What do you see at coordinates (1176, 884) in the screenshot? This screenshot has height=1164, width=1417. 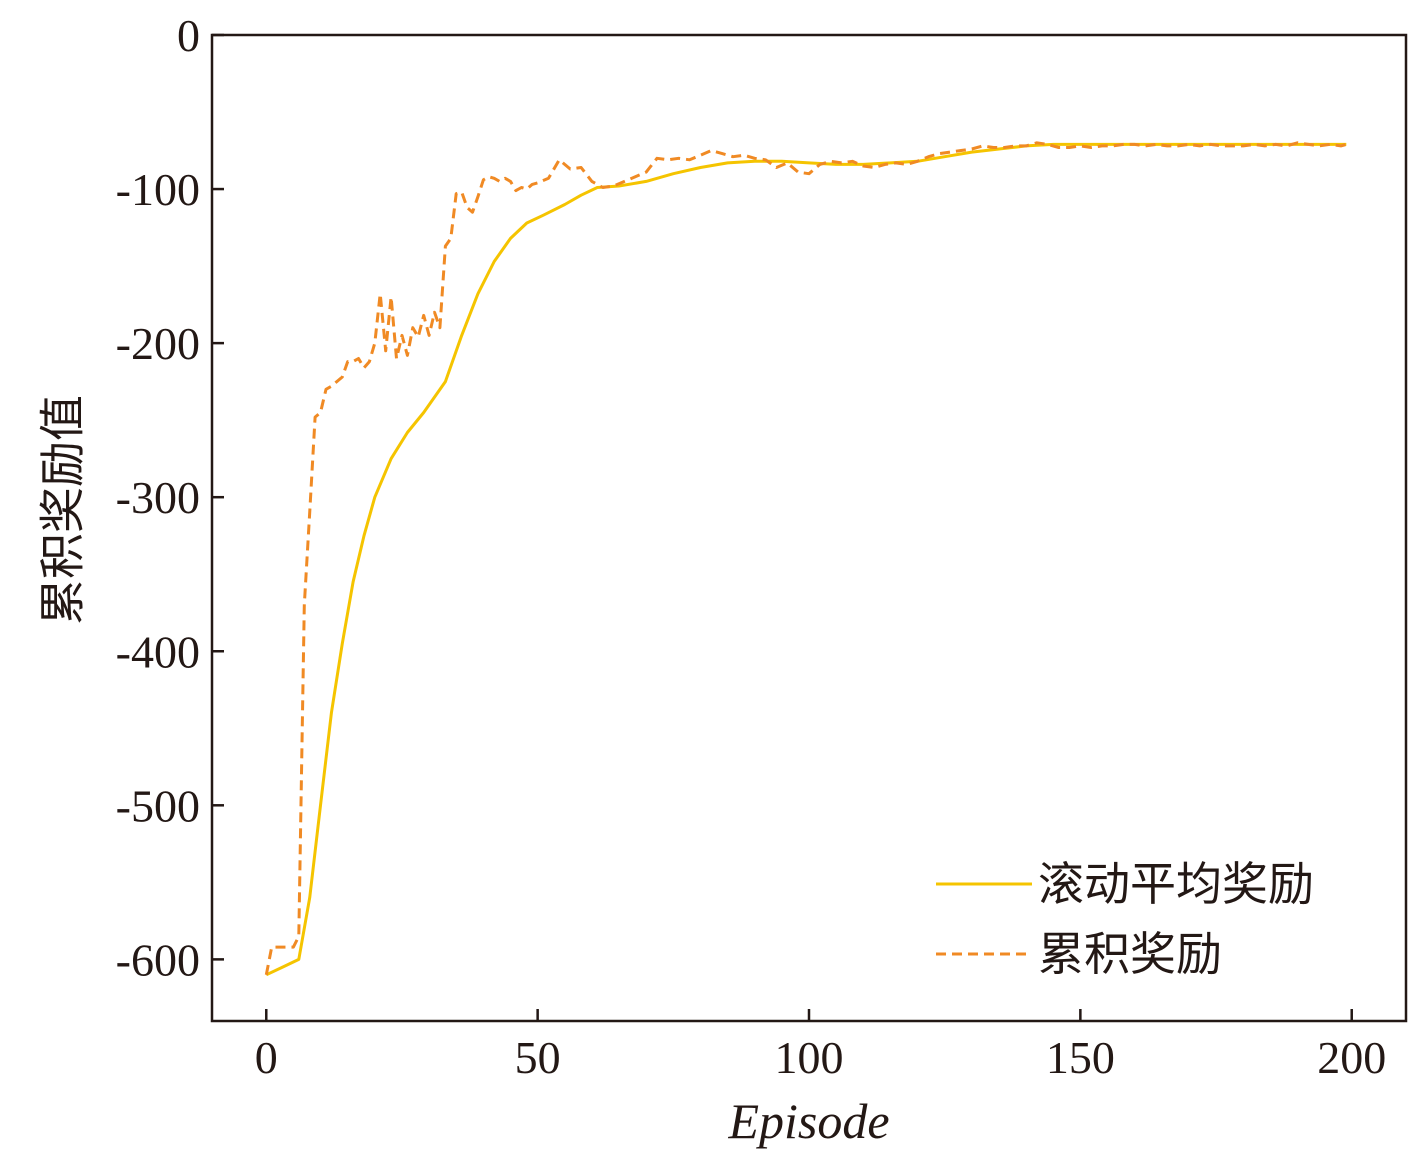 I see `legend-label-1: 滚动平均奖励` at bounding box center [1176, 884].